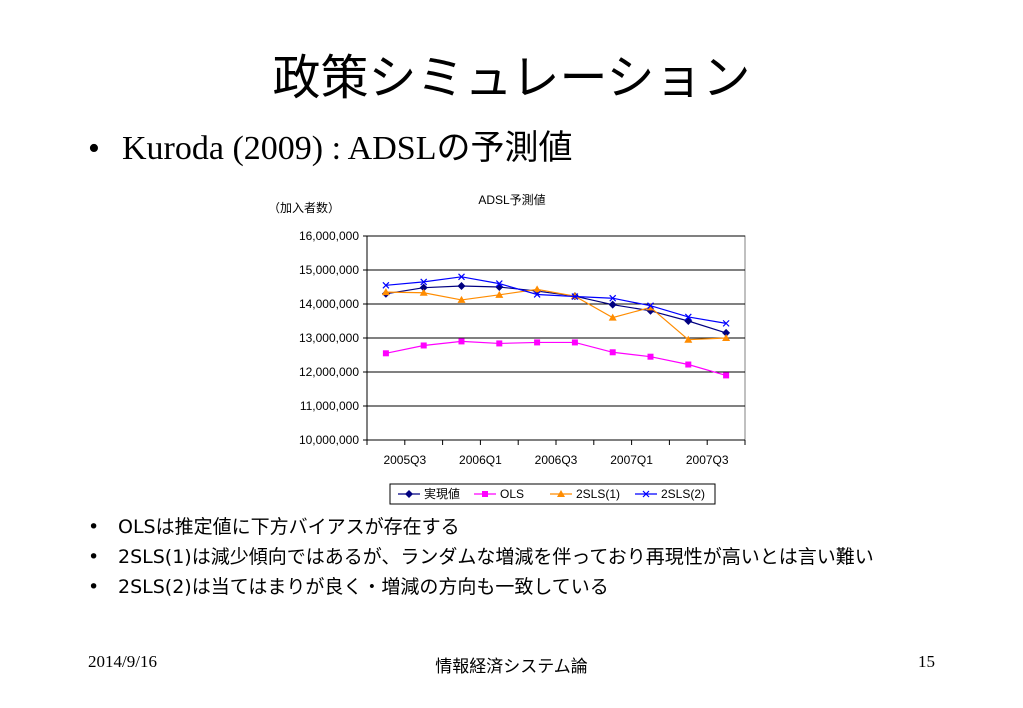 The image size is (1023, 708). I want to click on y-tick-label: 16,000,000, so click(329, 236).